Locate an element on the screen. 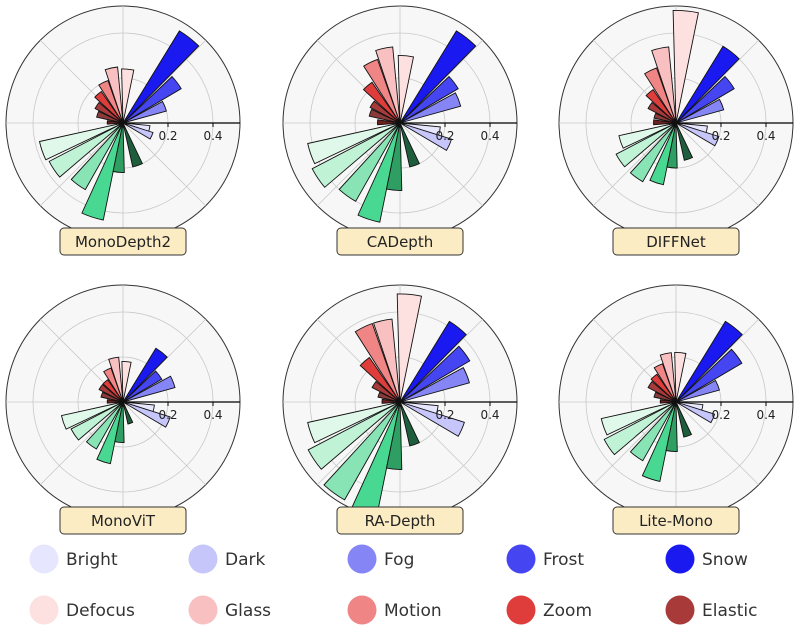  model-label: MonoViT is located at coordinates (123, 521).